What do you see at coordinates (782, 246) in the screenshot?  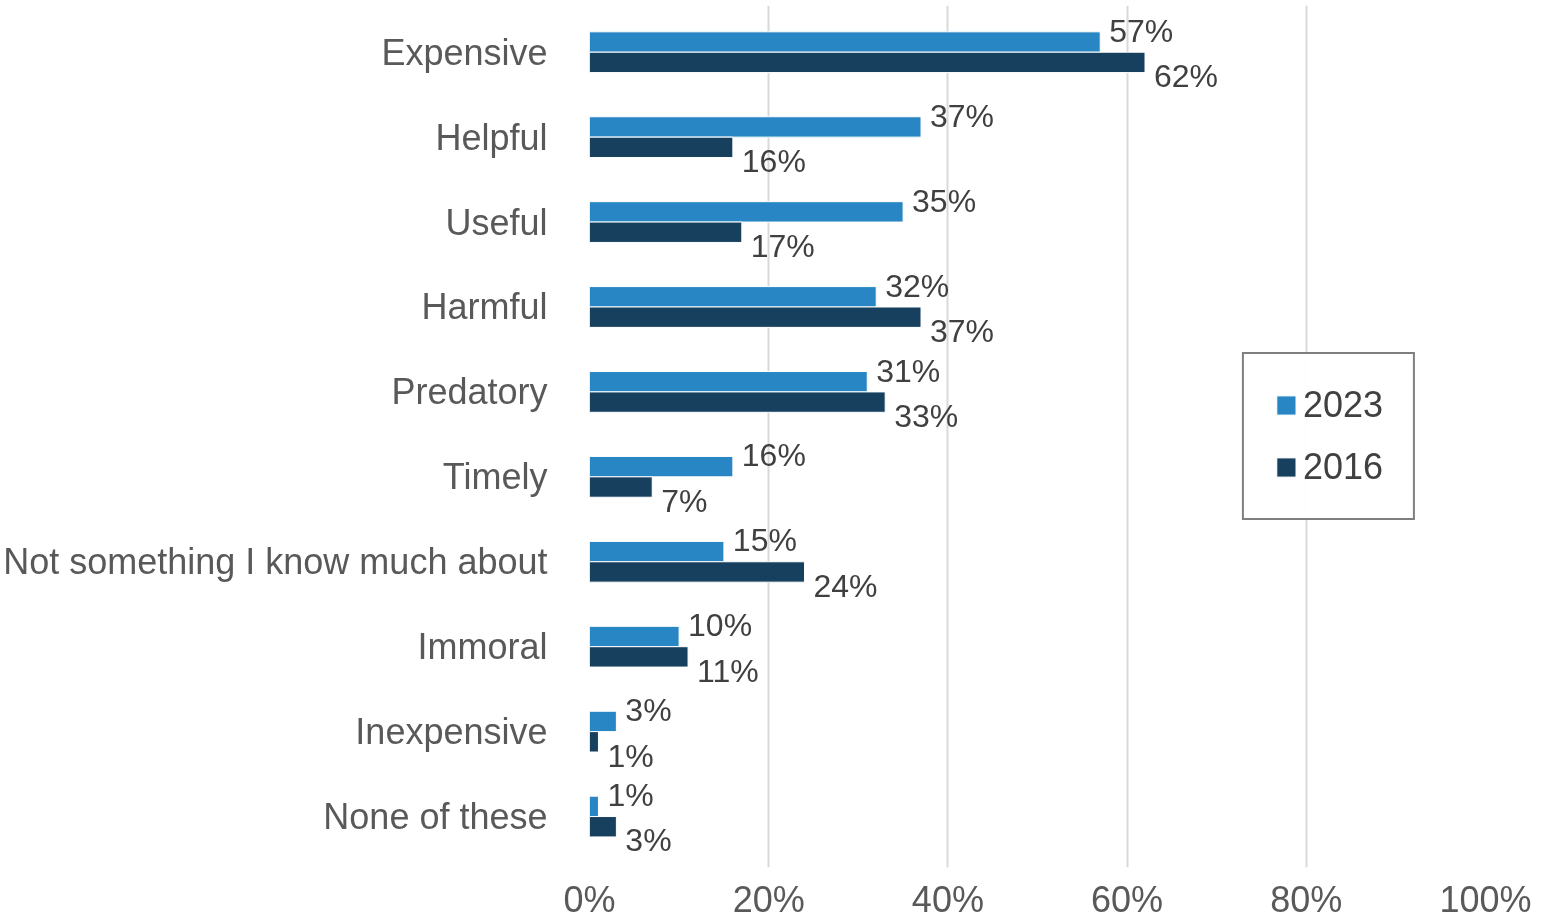 I see `data-label: 17%` at bounding box center [782, 246].